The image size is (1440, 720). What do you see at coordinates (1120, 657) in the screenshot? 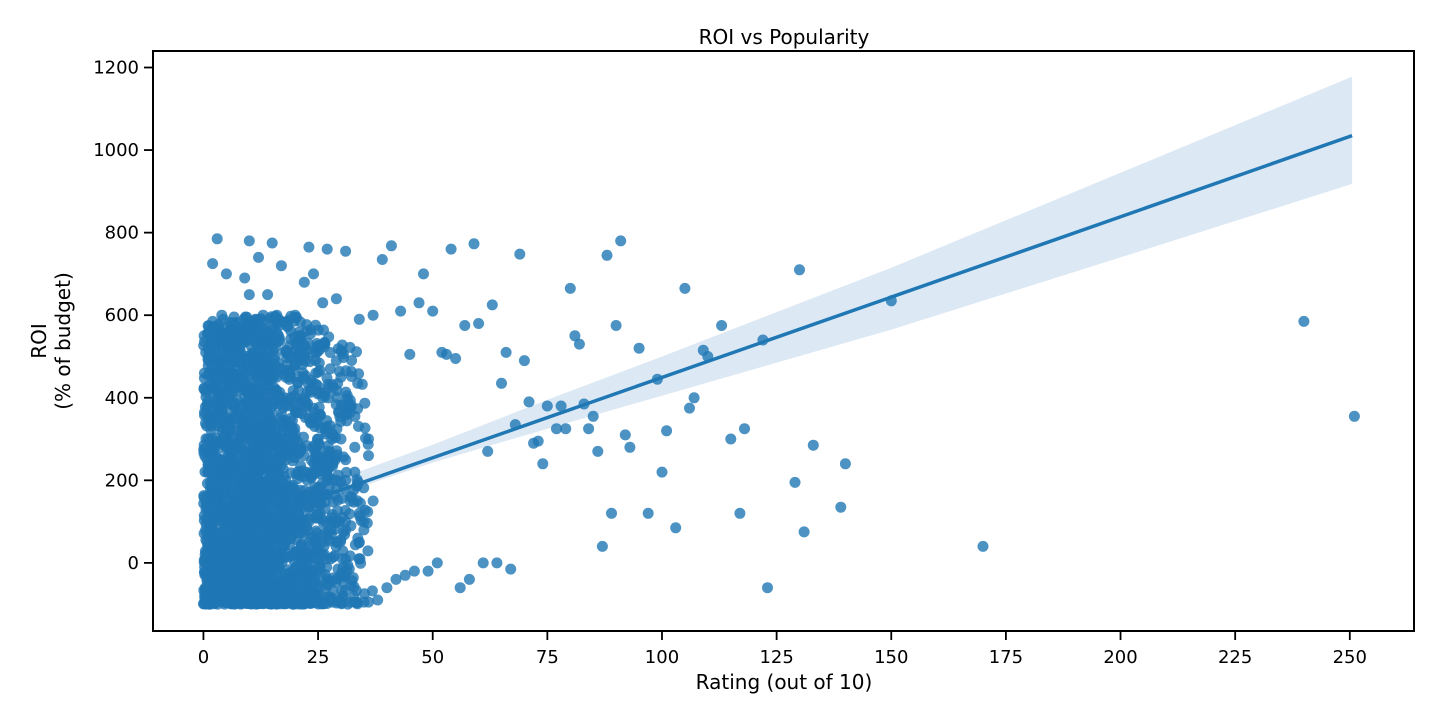
I see `x-tick-label: 200` at bounding box center [1120, 657].